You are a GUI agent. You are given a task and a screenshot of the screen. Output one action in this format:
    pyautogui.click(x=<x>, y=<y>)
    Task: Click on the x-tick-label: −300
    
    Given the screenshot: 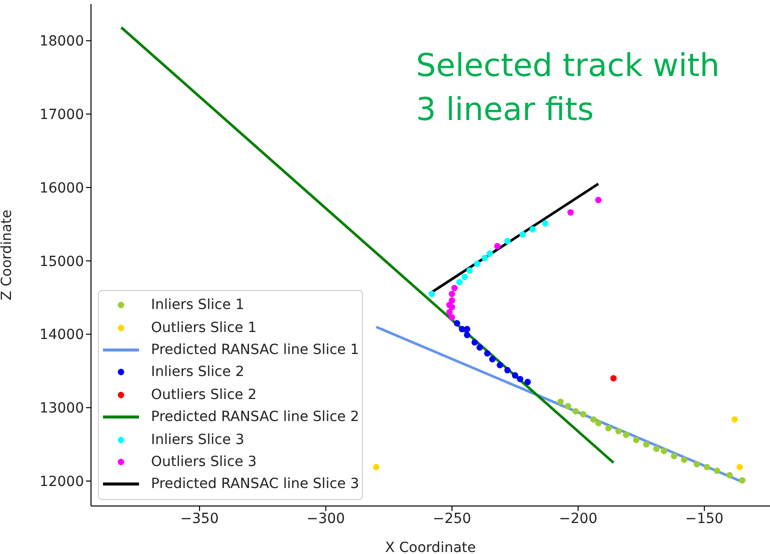 What is the action you would take?
    pyautogui.click(x=325, y=518)
    